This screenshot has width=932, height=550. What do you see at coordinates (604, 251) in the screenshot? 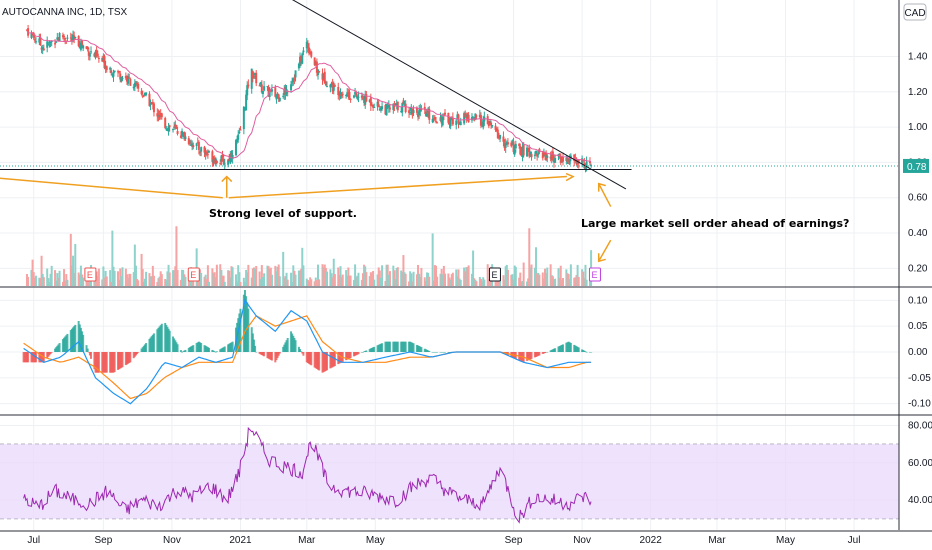
I see `arrow-sell-down` at bounding box center [604, 251].